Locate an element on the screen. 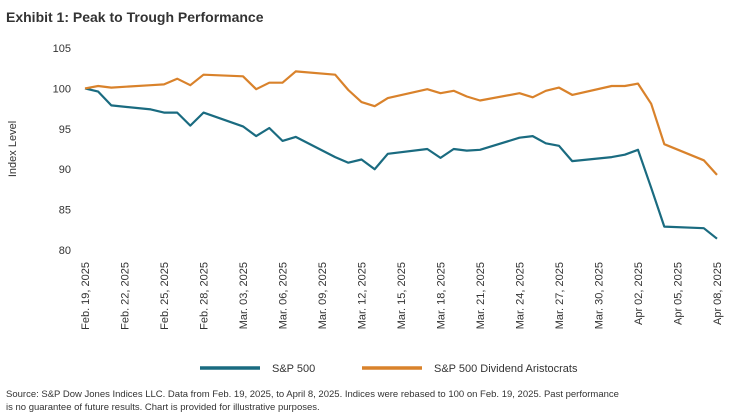 The height and width of the screenshot is (420, 729). x-tick-label: Mar. 12, 2025 is located at coordinates (363, 295).